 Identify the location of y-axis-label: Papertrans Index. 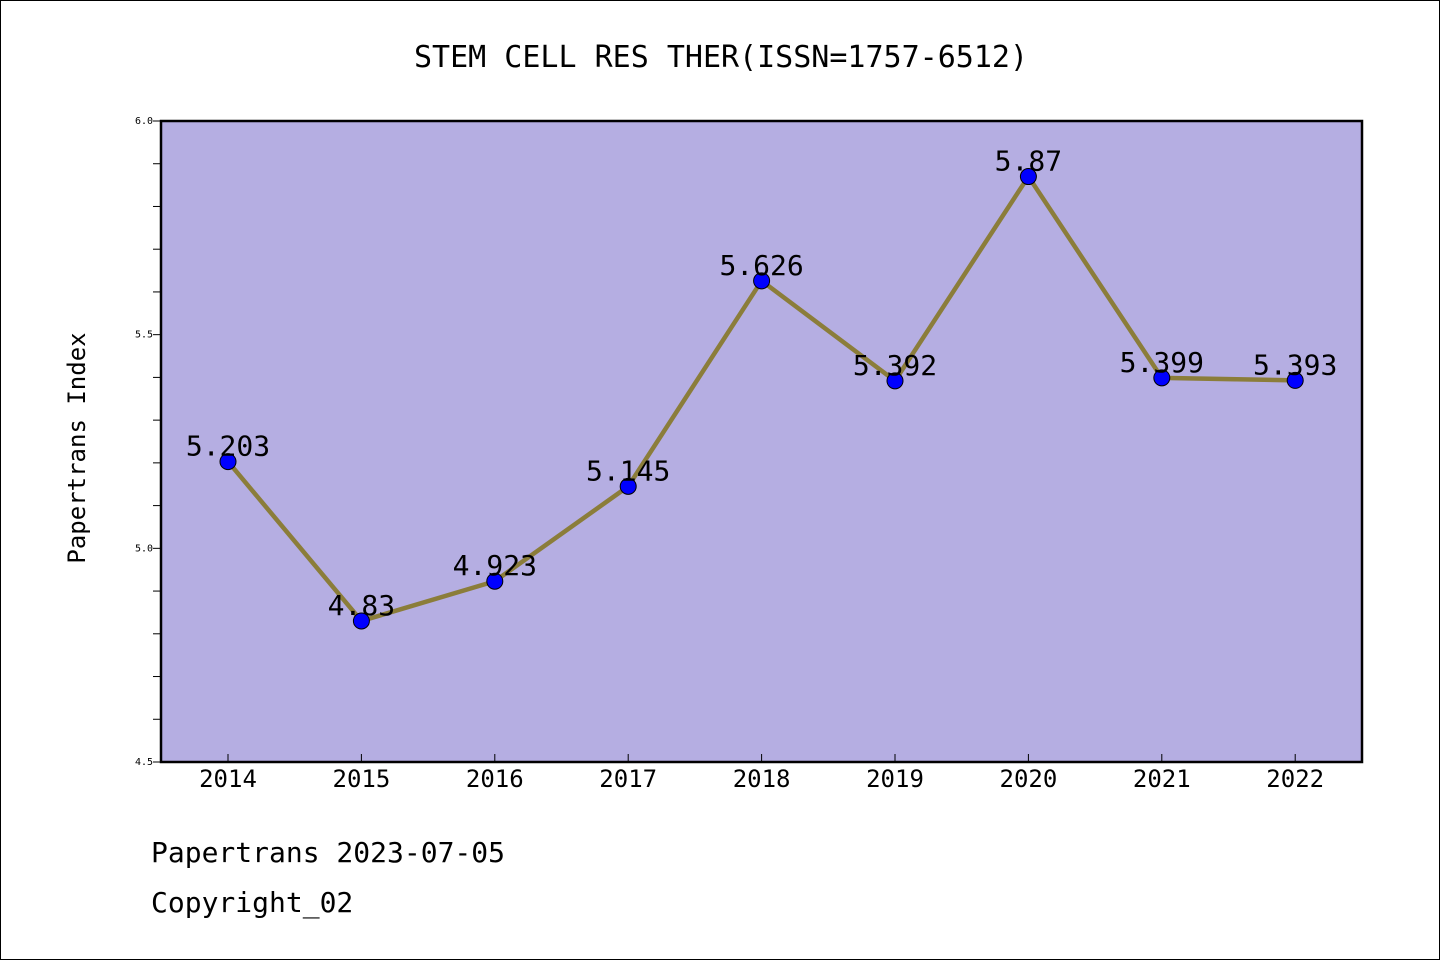
(77, 447).